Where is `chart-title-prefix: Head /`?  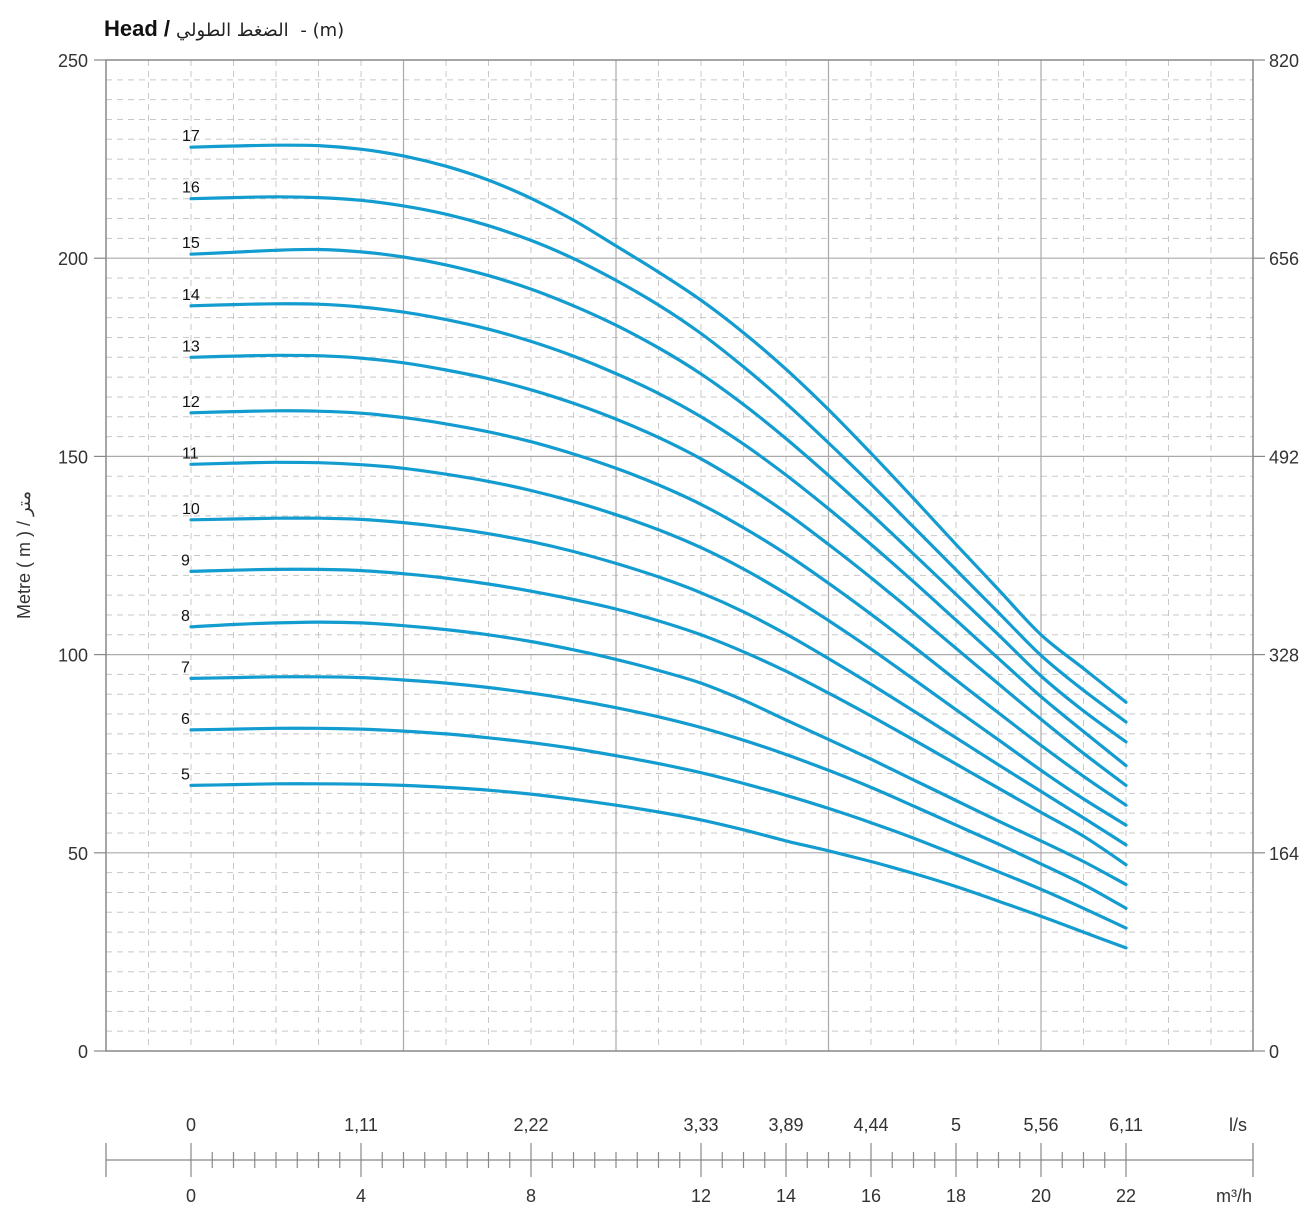 chart-title-prefix: Head / is located at coordinates (137, 28).